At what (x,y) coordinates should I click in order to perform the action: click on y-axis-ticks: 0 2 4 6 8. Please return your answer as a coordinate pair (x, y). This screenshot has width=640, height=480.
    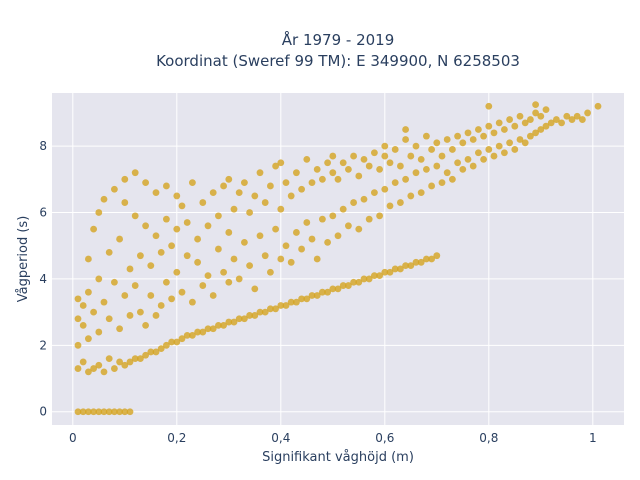
    Looking at the image, I should click on (43, 279).